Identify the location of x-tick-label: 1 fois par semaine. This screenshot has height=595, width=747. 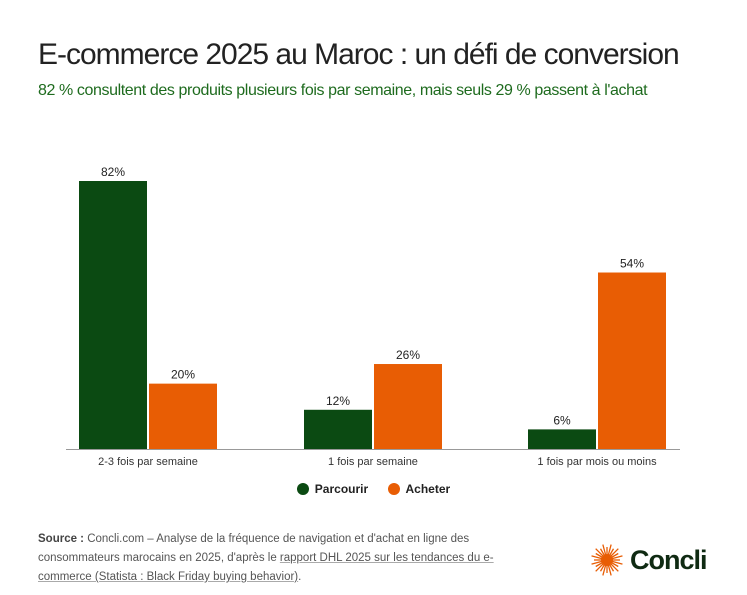
(373, 462).